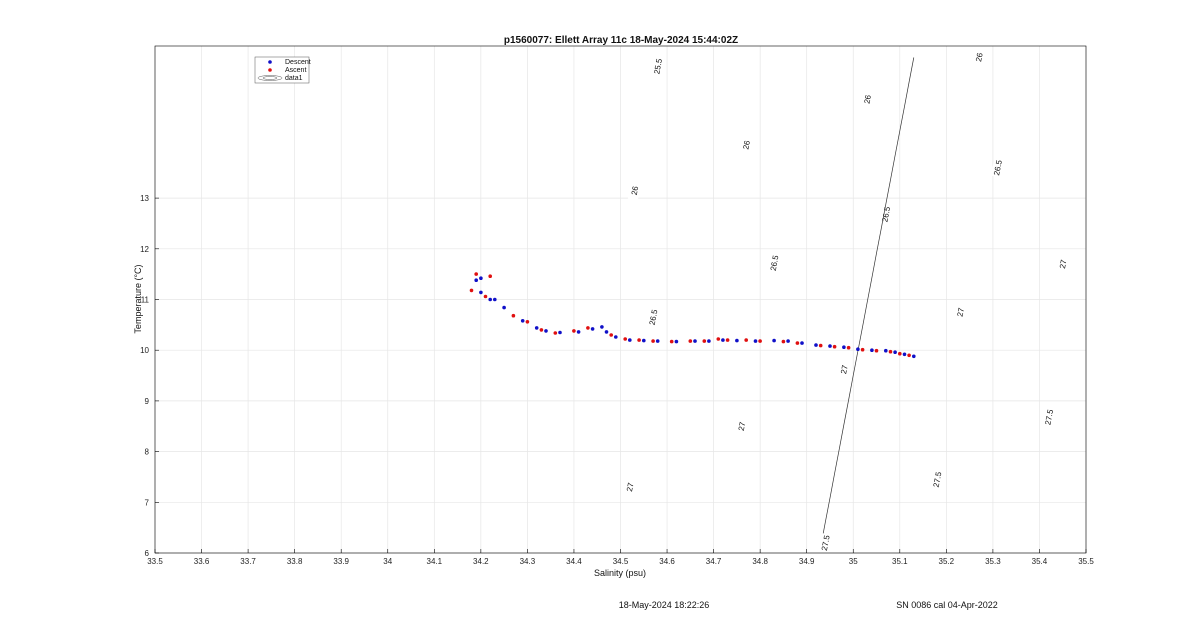 This screenshot has width=1200, height=622. Describe the element at coordinates (658, 66) in the screenshot. I see `contour-label: 25.5` at that location.